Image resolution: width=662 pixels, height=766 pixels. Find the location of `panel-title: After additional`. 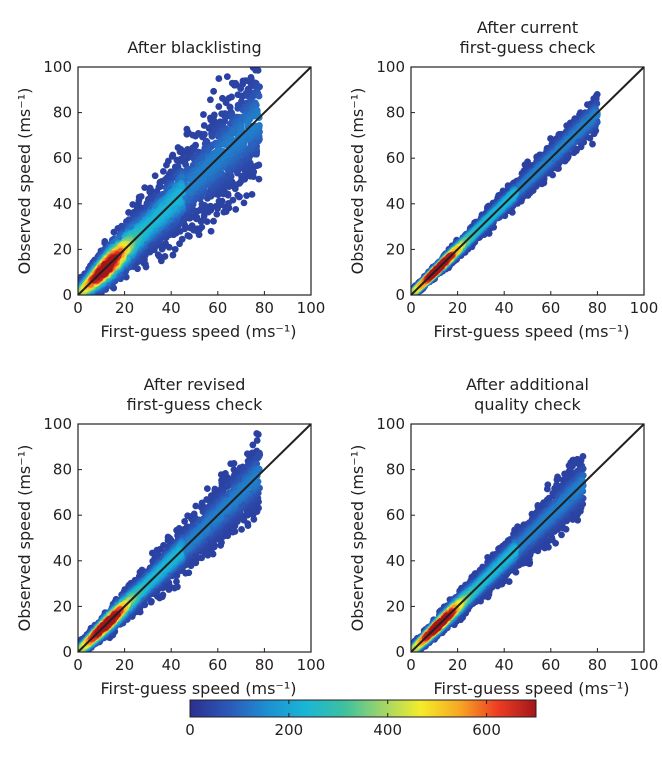

panel-title: After additional is located at coordinates (527, 384).